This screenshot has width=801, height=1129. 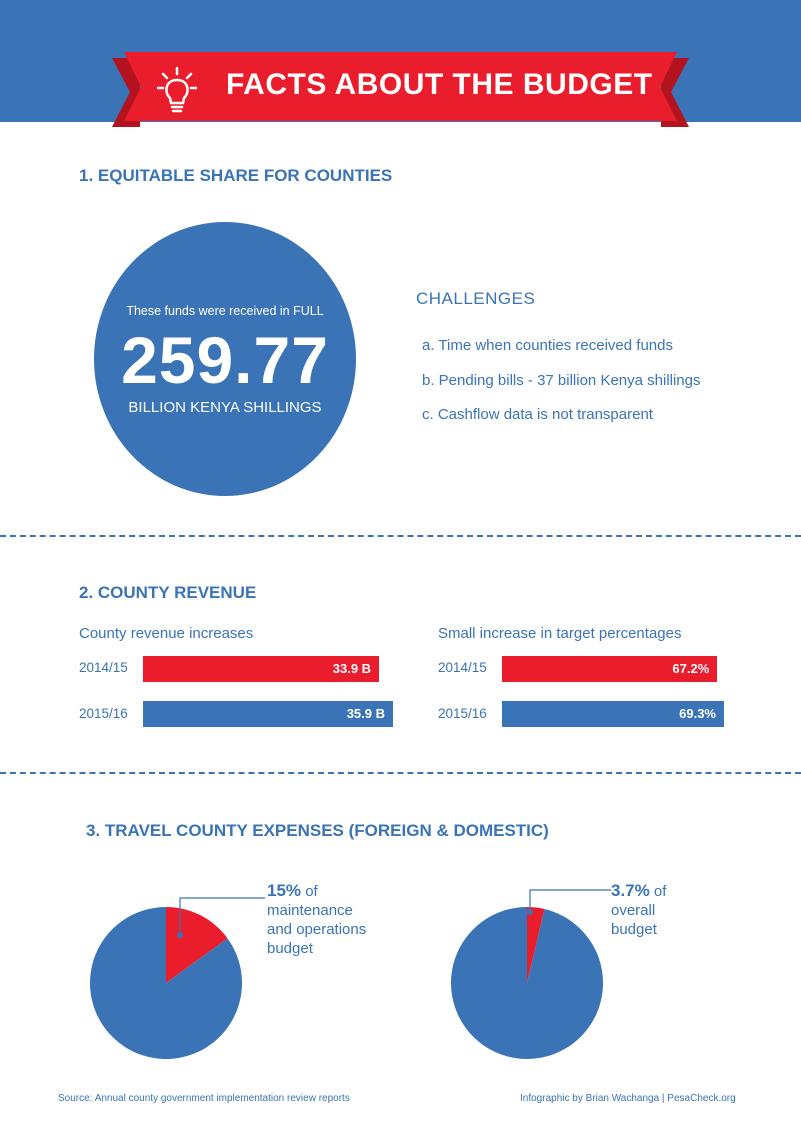 What do you see at coordinates (633, 910) in the screenshot?
I see `pie-text-line: overall` at bounding box center [633, 910].